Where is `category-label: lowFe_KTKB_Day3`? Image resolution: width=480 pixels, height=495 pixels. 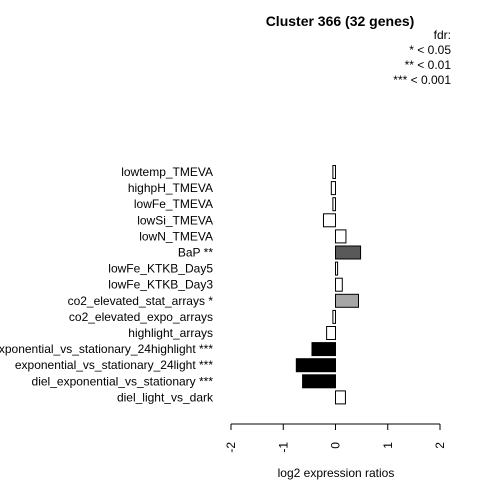 category-label: lowFe_KTKB_Day3 is located at coordinates (160, 285).